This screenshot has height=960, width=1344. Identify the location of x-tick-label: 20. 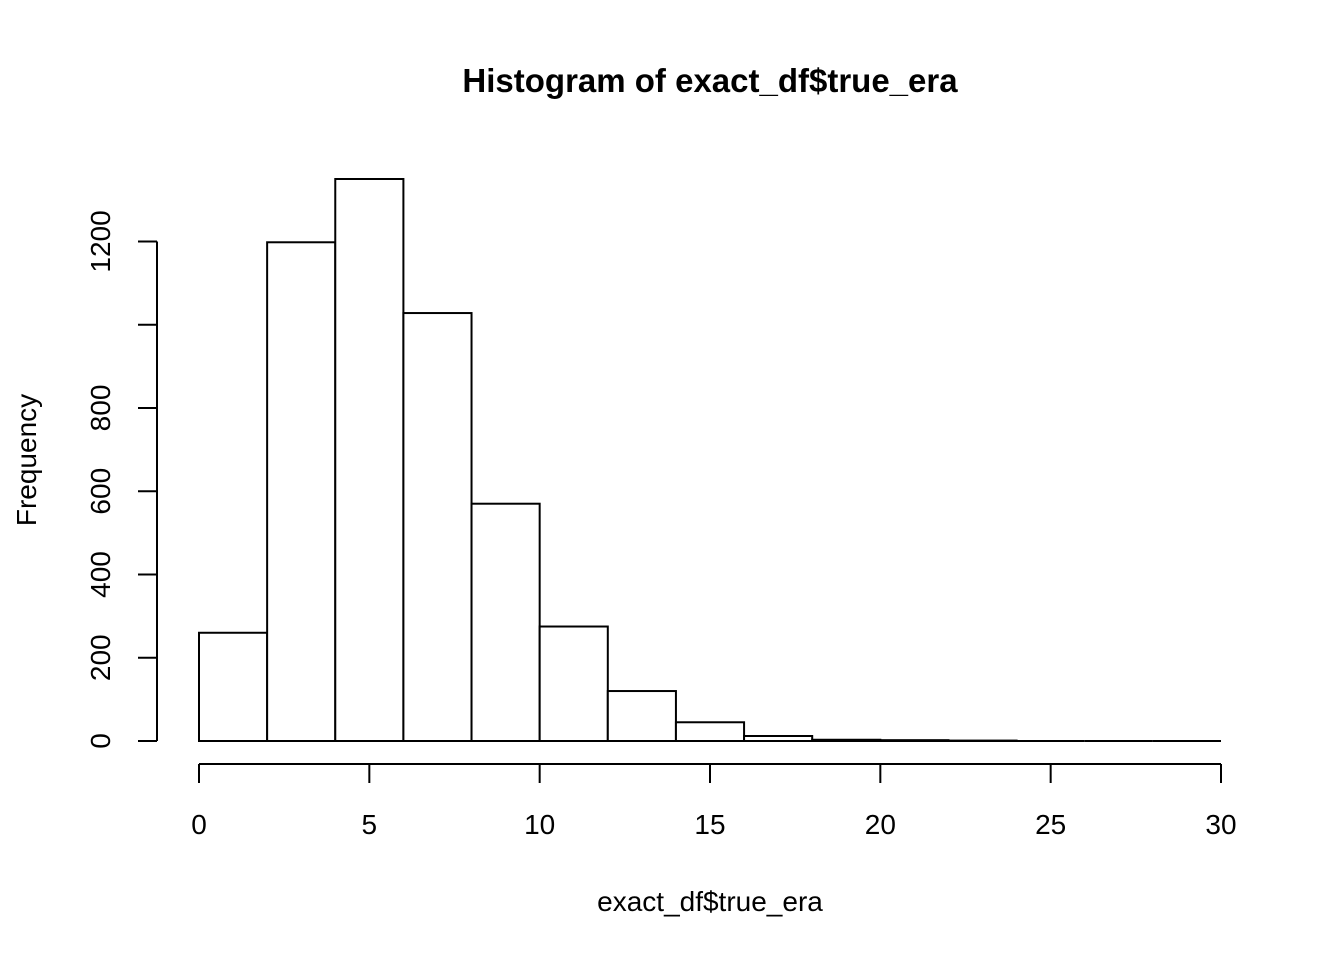
(880, 824).